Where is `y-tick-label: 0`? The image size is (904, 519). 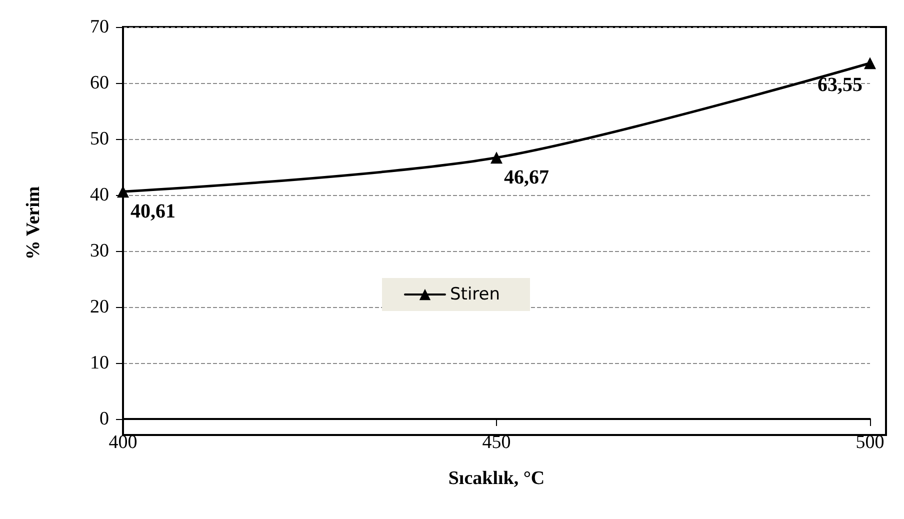
y-tick-label: 0 is located at coordinates (104, 419).